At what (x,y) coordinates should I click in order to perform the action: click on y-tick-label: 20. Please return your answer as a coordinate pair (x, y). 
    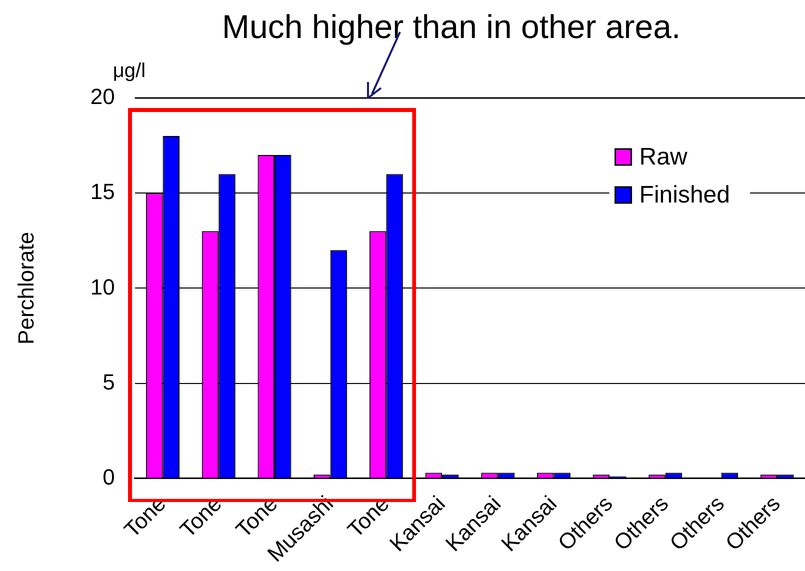
    Looking at the image, I should click on (102, 97).